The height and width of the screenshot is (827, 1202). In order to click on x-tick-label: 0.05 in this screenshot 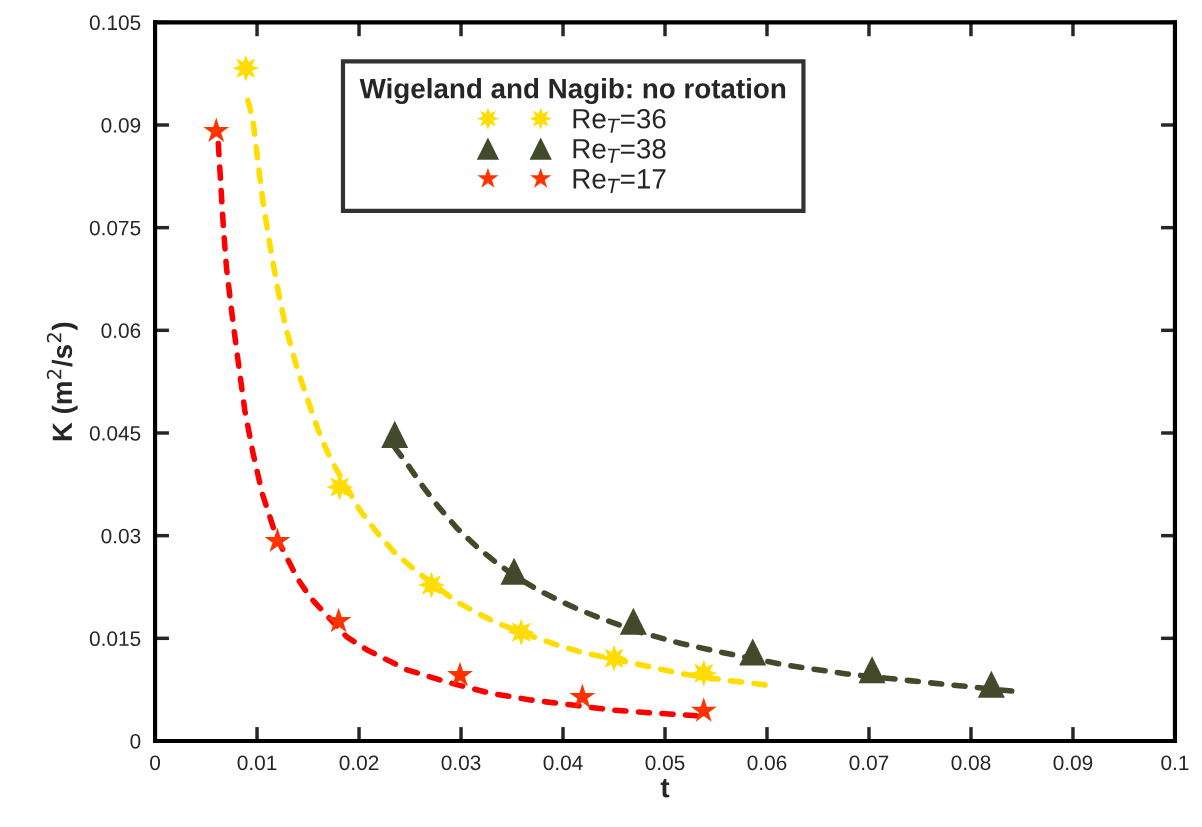, I will do `click(665, 763)`.